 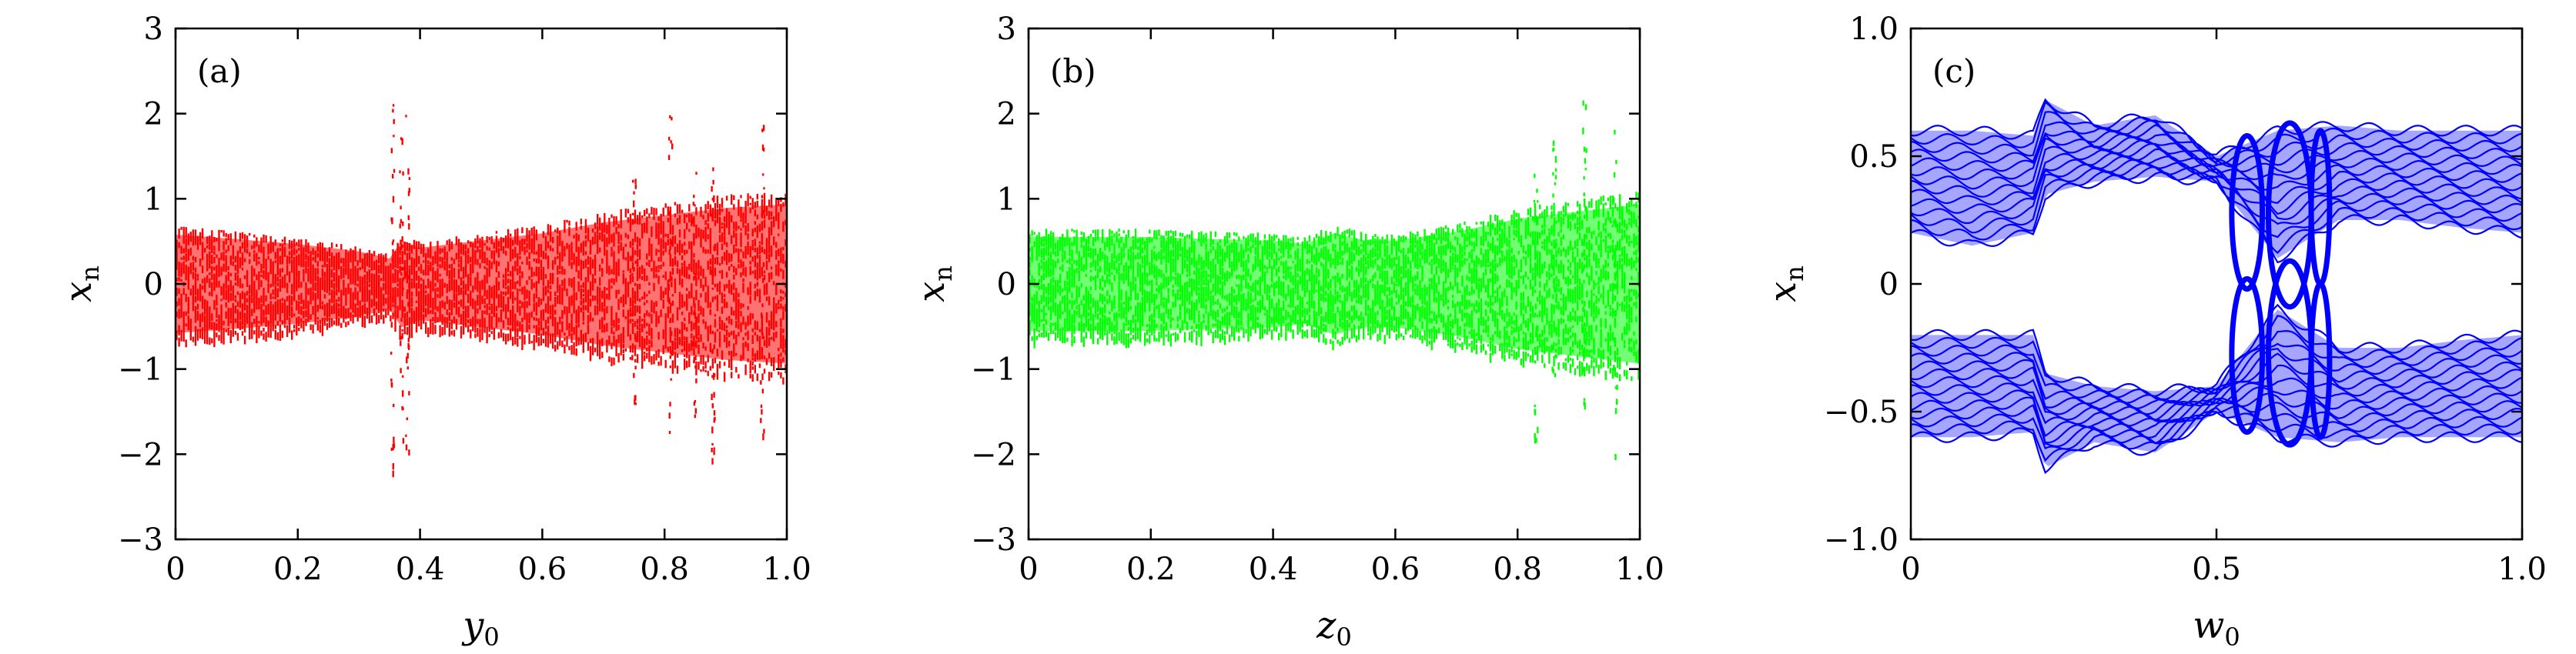 I want to click on x-tick-label: 0.5, so click(x=2216, y=569).